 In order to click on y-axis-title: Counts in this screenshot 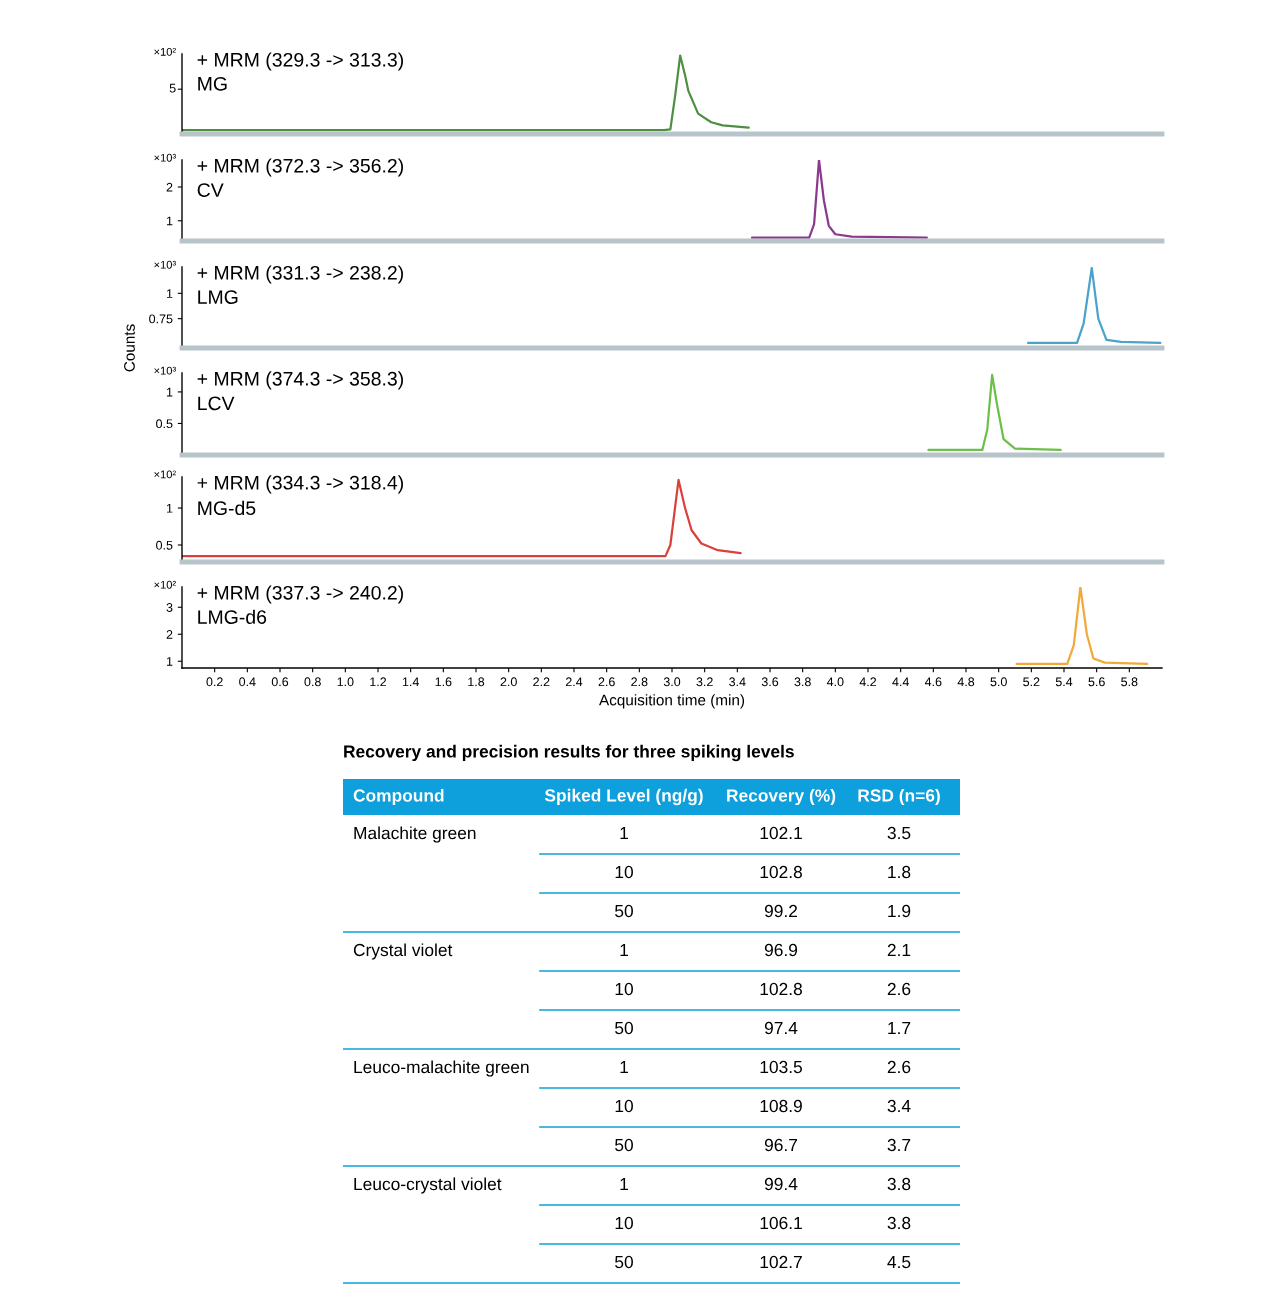, I will do `click(129, 348)`.